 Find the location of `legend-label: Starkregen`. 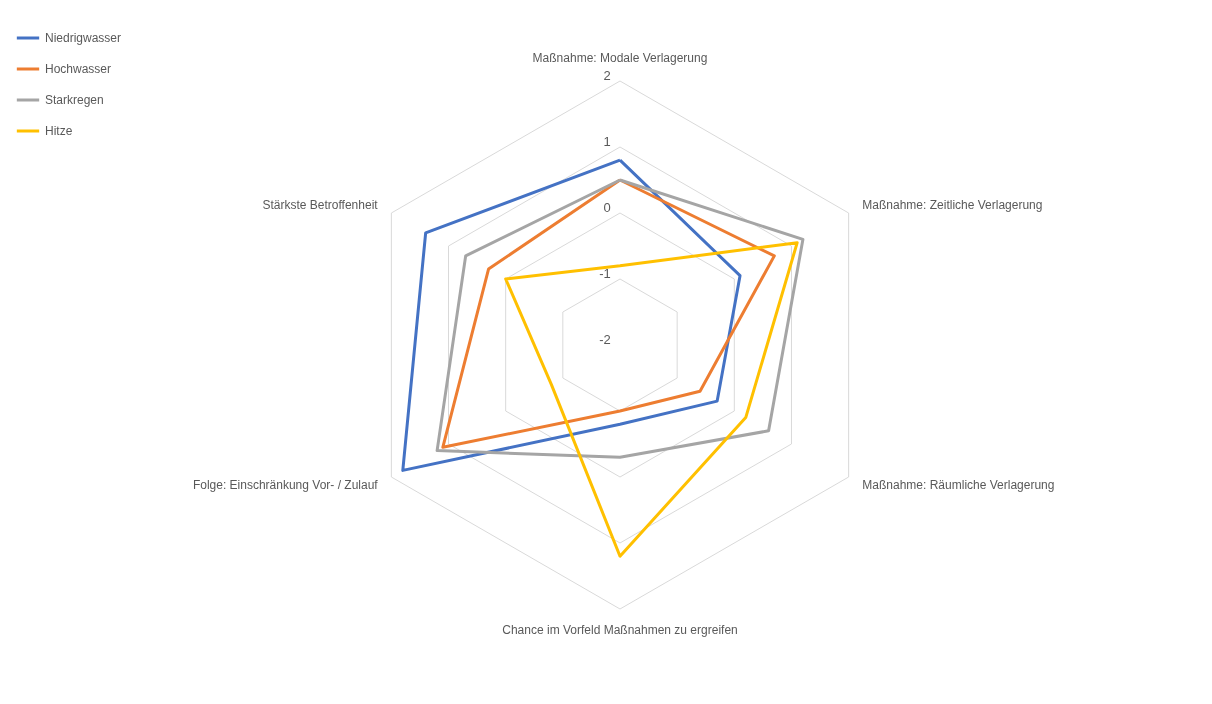

legend-label: Starkregen is located at coordinates (74, 100).